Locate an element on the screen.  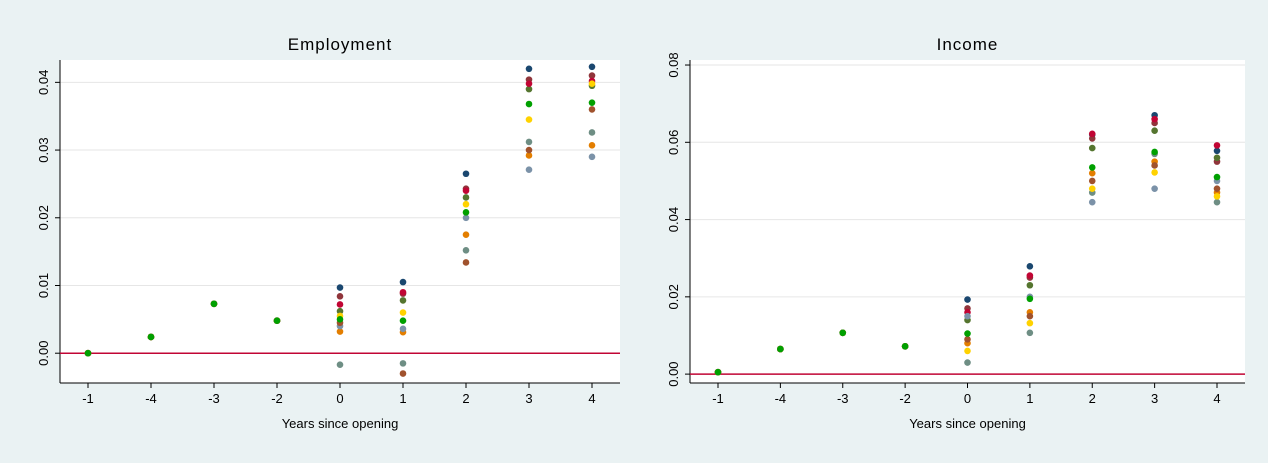
y-tick-label: 0.04 is located at coordinates (673, 219).